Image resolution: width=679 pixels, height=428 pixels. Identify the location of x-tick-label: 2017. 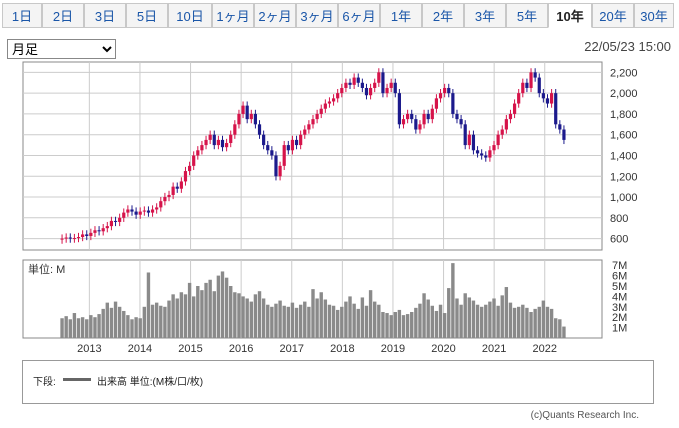
(292, 349).